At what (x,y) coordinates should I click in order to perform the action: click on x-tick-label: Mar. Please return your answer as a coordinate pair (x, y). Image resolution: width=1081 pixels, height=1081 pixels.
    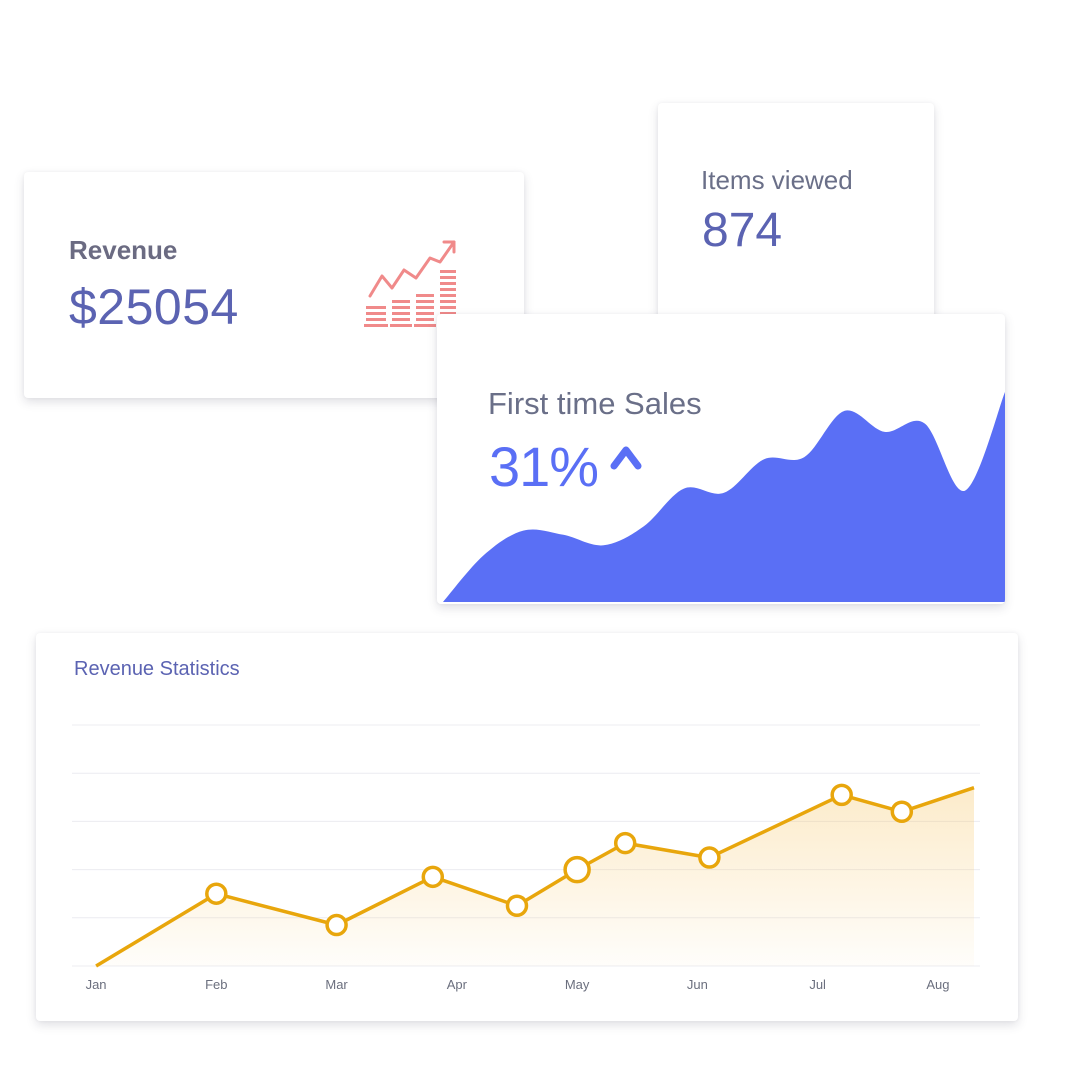
    Looking at the image, I should click on (336, 984).